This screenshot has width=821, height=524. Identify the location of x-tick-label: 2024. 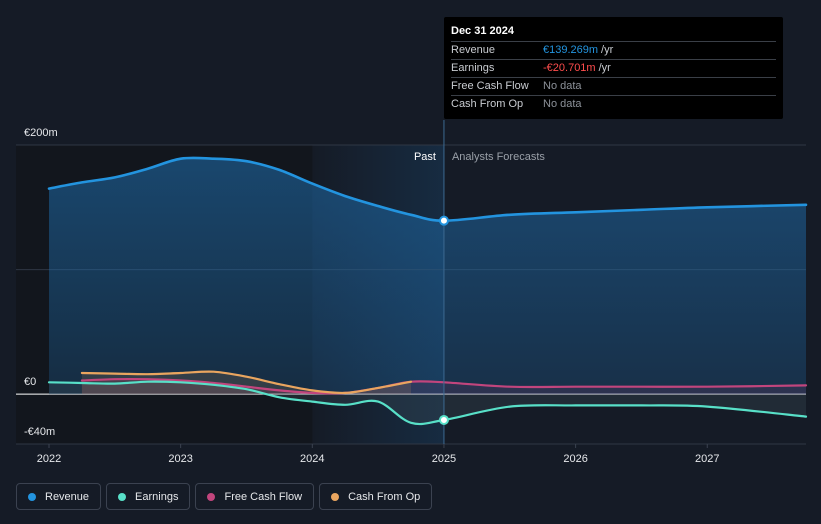
(312, 459).